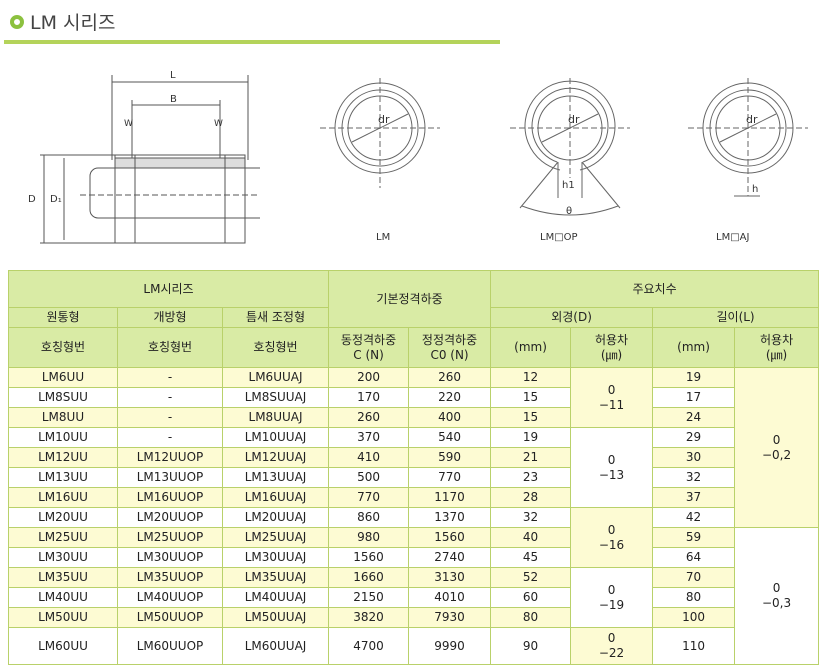  What do you see at coordinates (450, 577) in the screenshot?
I see `static-load: 3130` at bounding box center [450, 577].